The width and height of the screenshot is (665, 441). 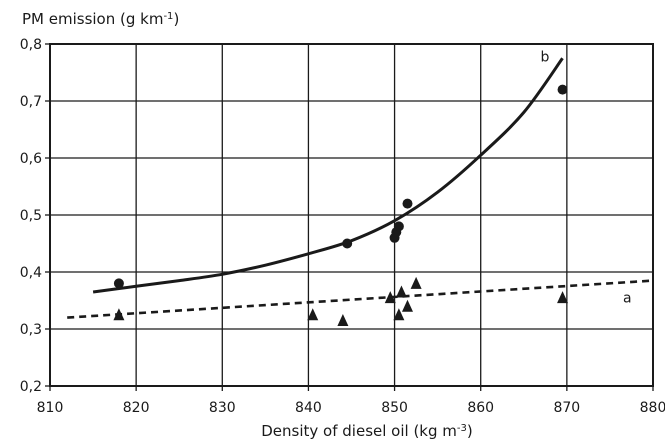 What do you see at coordinates (360, 299) in the screenshot?
I see `fit-curve-a` at bounding box center [360, 299].